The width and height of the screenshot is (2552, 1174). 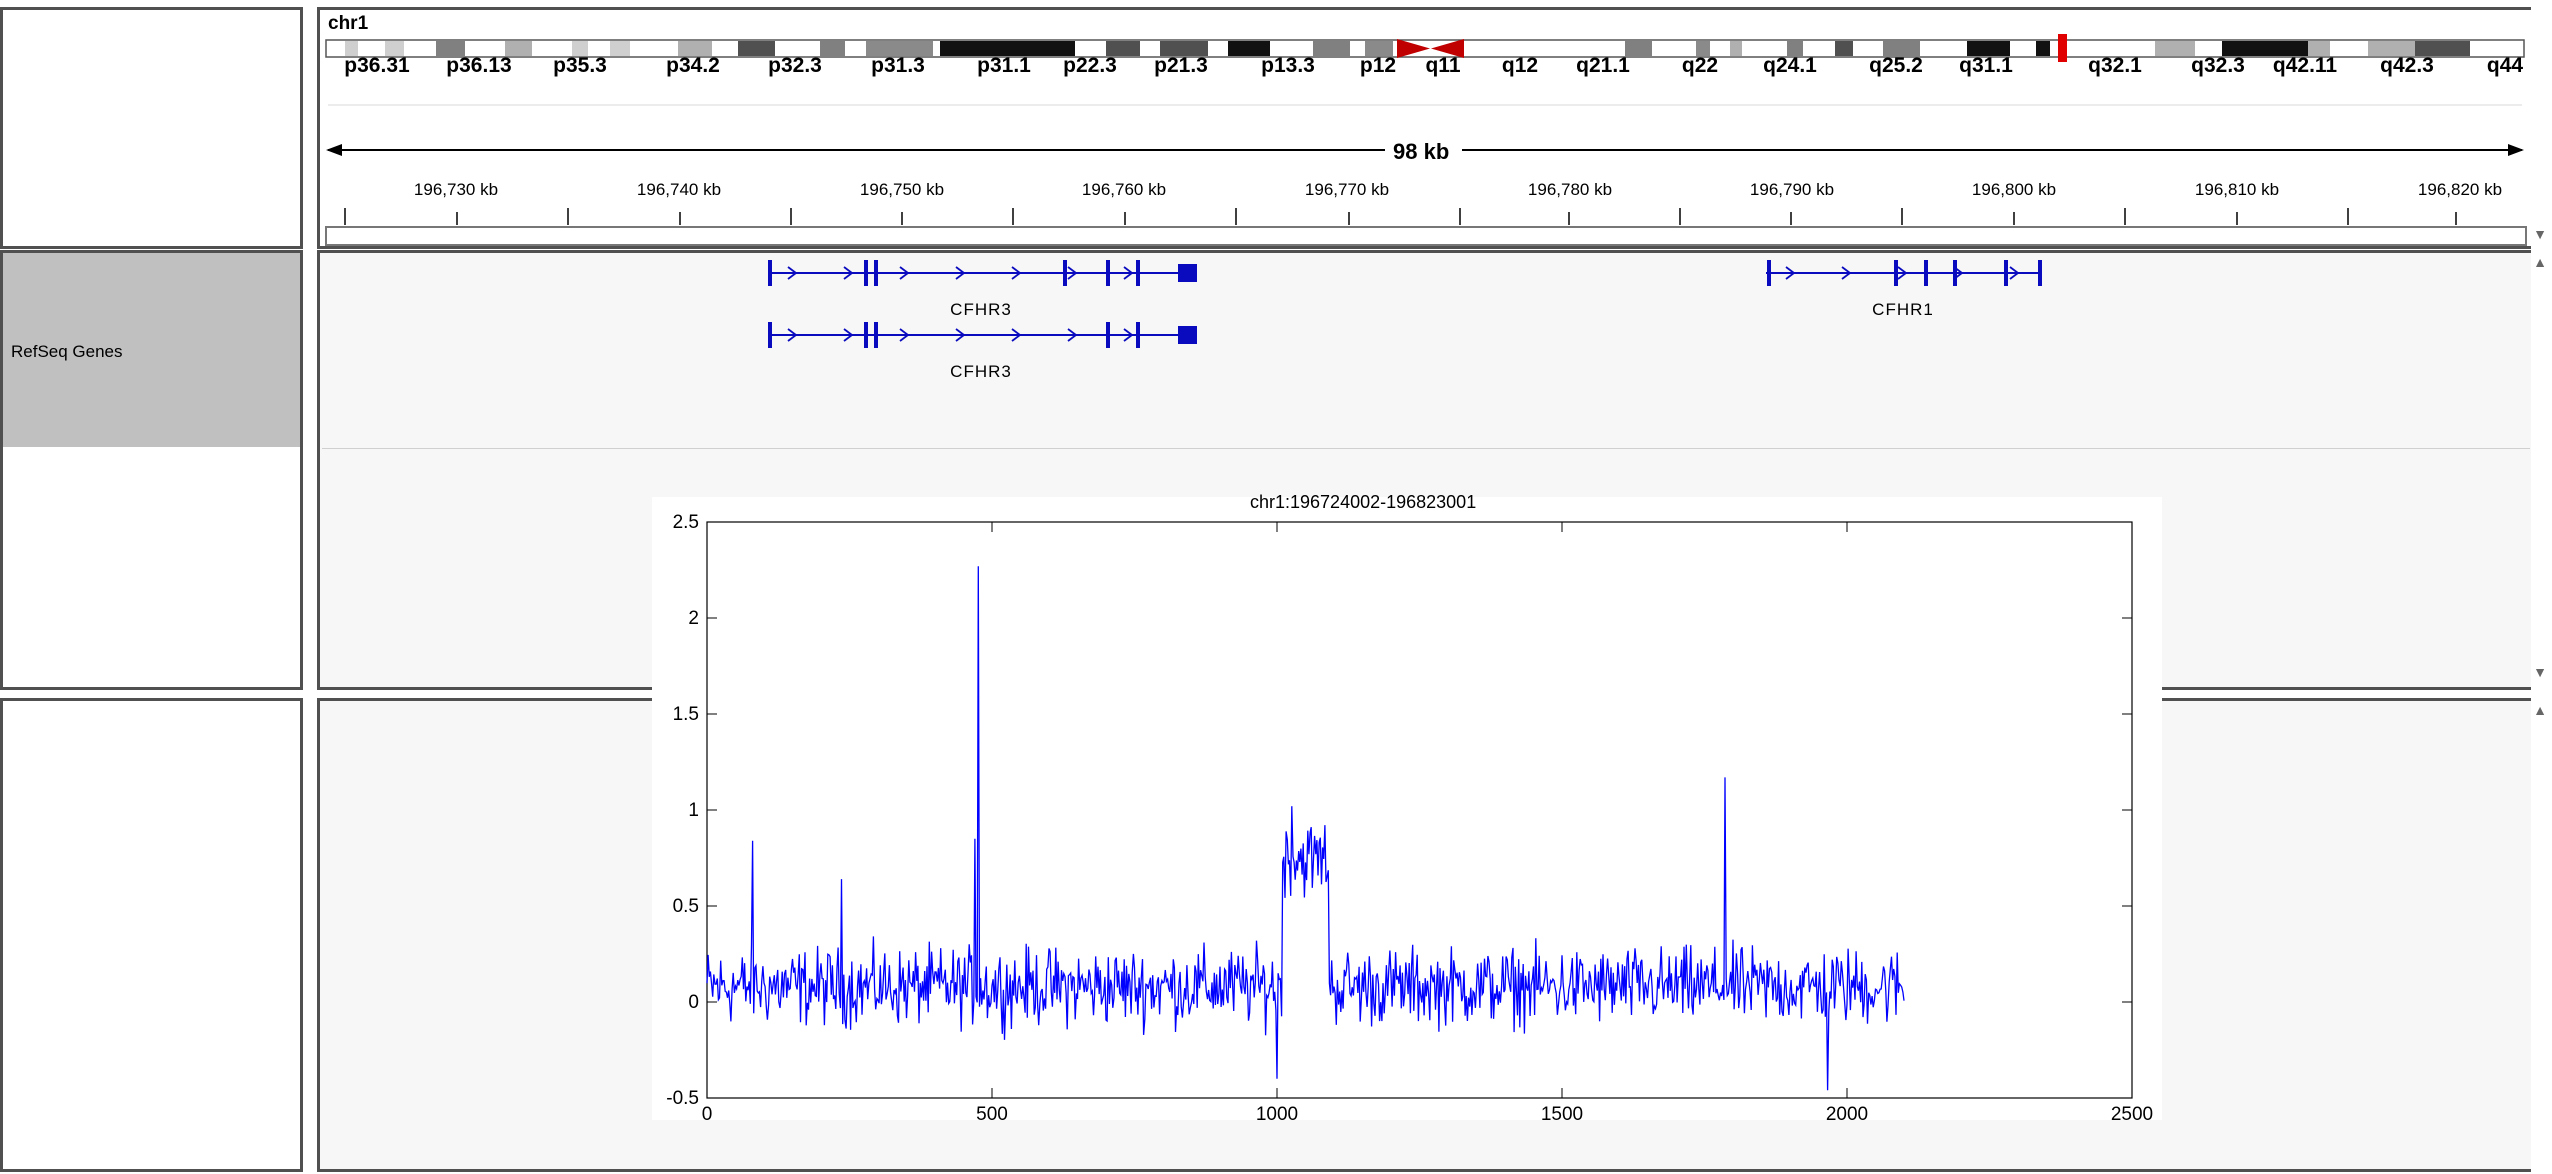 What do you see at coordinates (686, 714) in the screenshot?
I see `y-tick-label: 1.5` at bounding box center [686, 714].